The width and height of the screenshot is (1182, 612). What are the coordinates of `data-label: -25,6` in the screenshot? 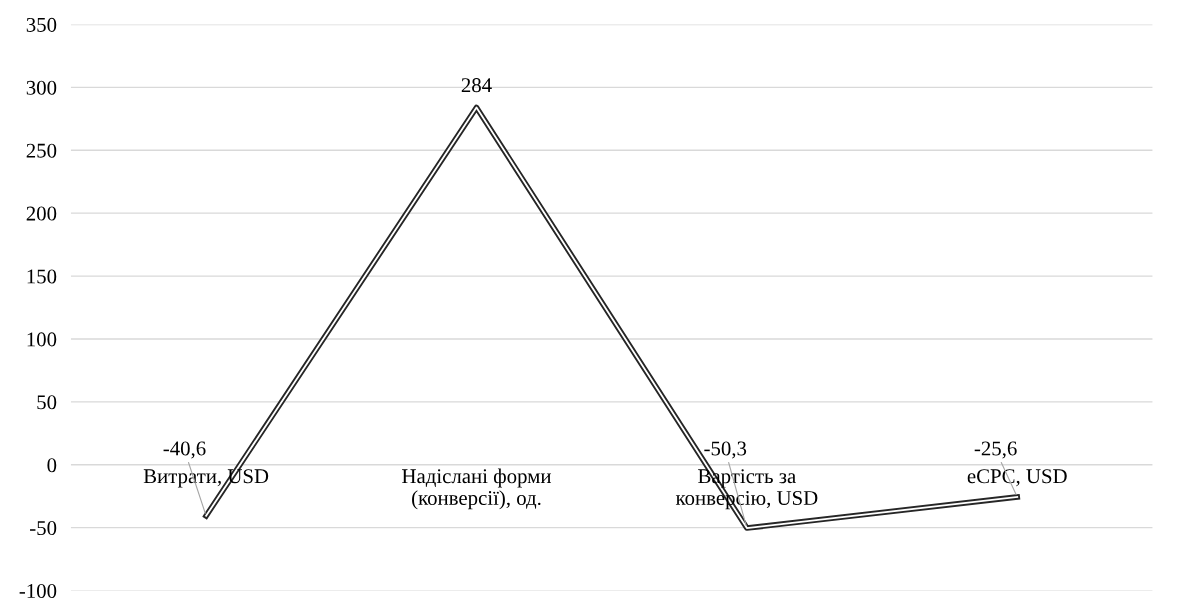 It's located at (995, 450).